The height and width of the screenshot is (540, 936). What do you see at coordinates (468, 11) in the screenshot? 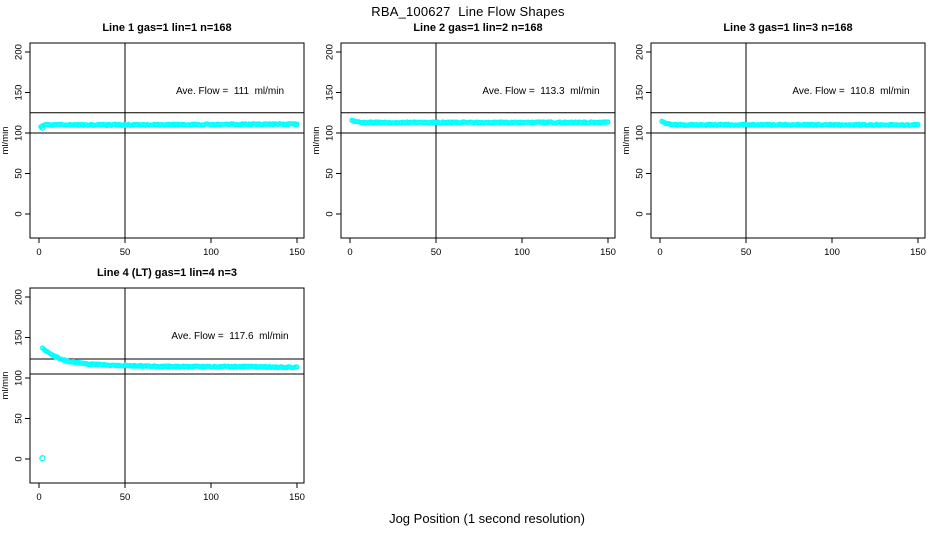
I see `figure-title: RBA_100627 Line Flow Shapes` at bounding box center [468, 11].